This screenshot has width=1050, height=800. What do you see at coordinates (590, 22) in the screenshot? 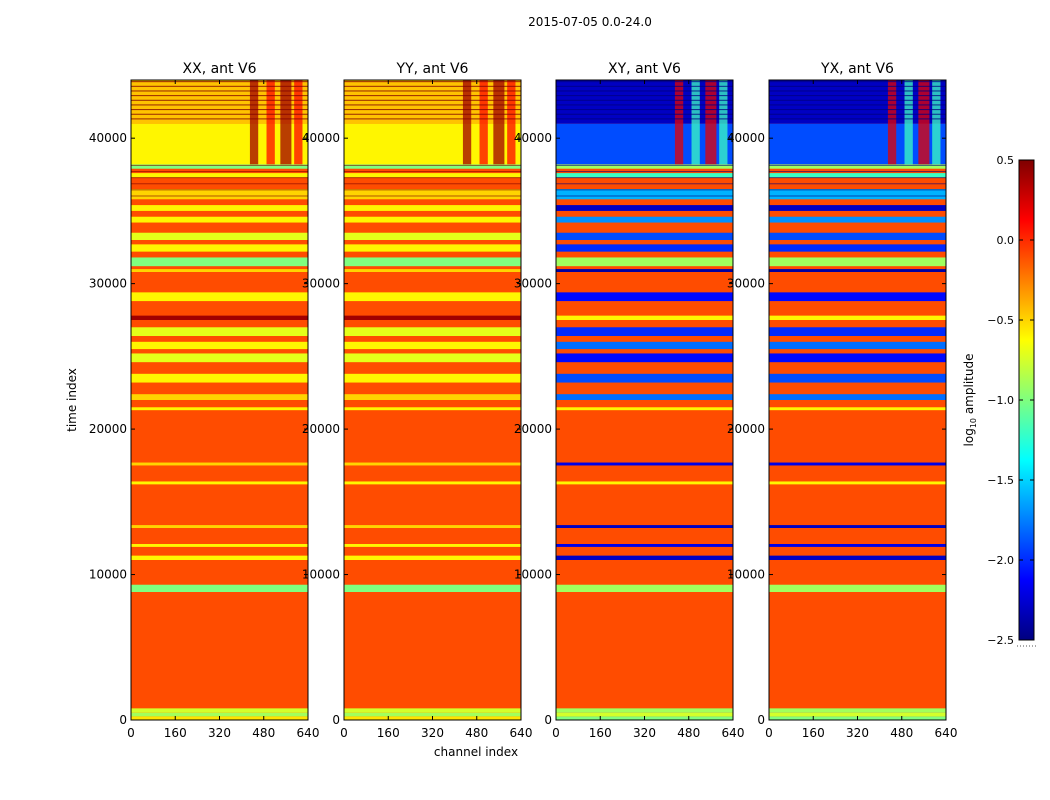
I see `figure-title: 2015-07-05 0.0-24.0` at bounding box center [590, 22].